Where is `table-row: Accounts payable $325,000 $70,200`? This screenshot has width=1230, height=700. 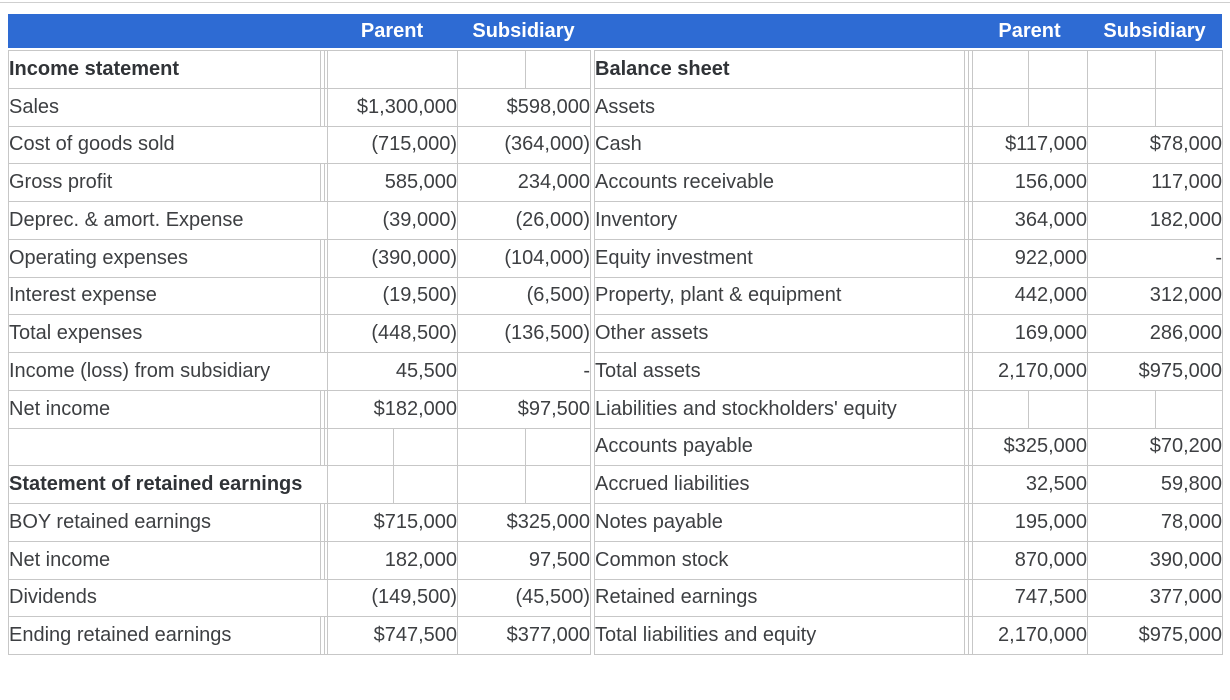 table-row: Accounts payable $325,000 $70,200 is located at coordinates (908, 447).